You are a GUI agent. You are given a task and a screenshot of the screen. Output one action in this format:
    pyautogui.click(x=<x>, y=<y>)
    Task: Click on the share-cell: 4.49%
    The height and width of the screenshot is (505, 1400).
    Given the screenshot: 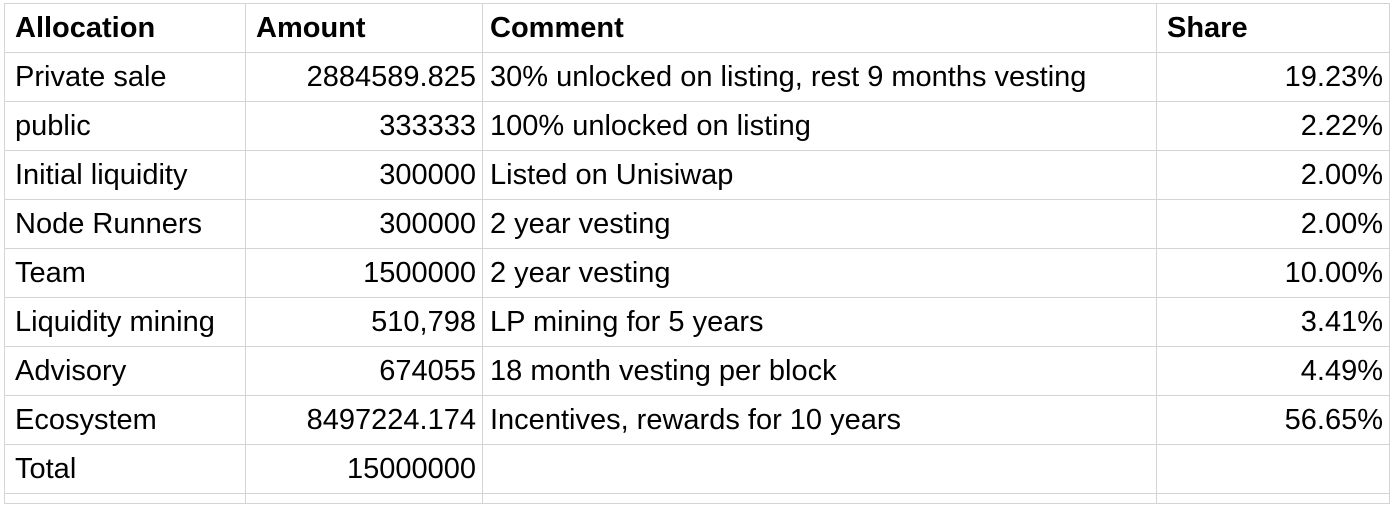 What is the action you would take?
    pyautogui.click(x=1273, y=371)
    